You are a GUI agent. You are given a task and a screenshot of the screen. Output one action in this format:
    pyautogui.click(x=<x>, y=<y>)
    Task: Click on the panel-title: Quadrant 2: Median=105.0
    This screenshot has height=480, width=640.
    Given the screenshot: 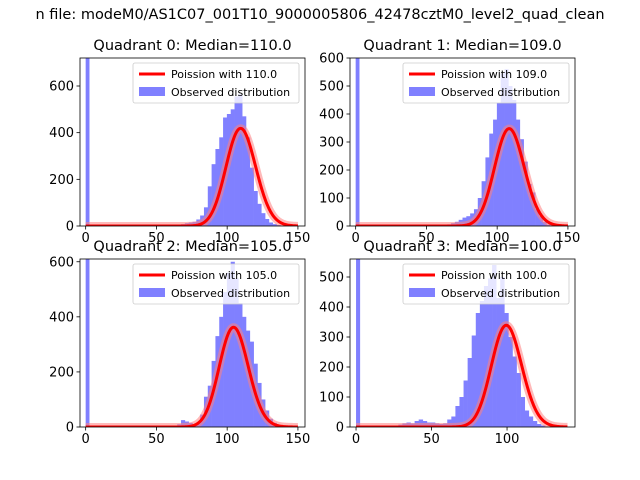 What is the action you would take?
    pyautogui.click(x=192, y=247)
    